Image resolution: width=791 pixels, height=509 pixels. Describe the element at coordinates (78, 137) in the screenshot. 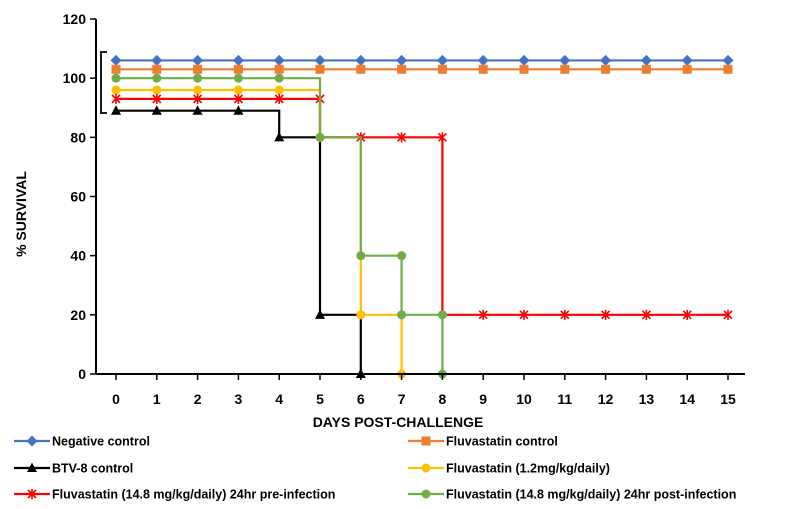

I see `y-tick-label: 80` at that location.